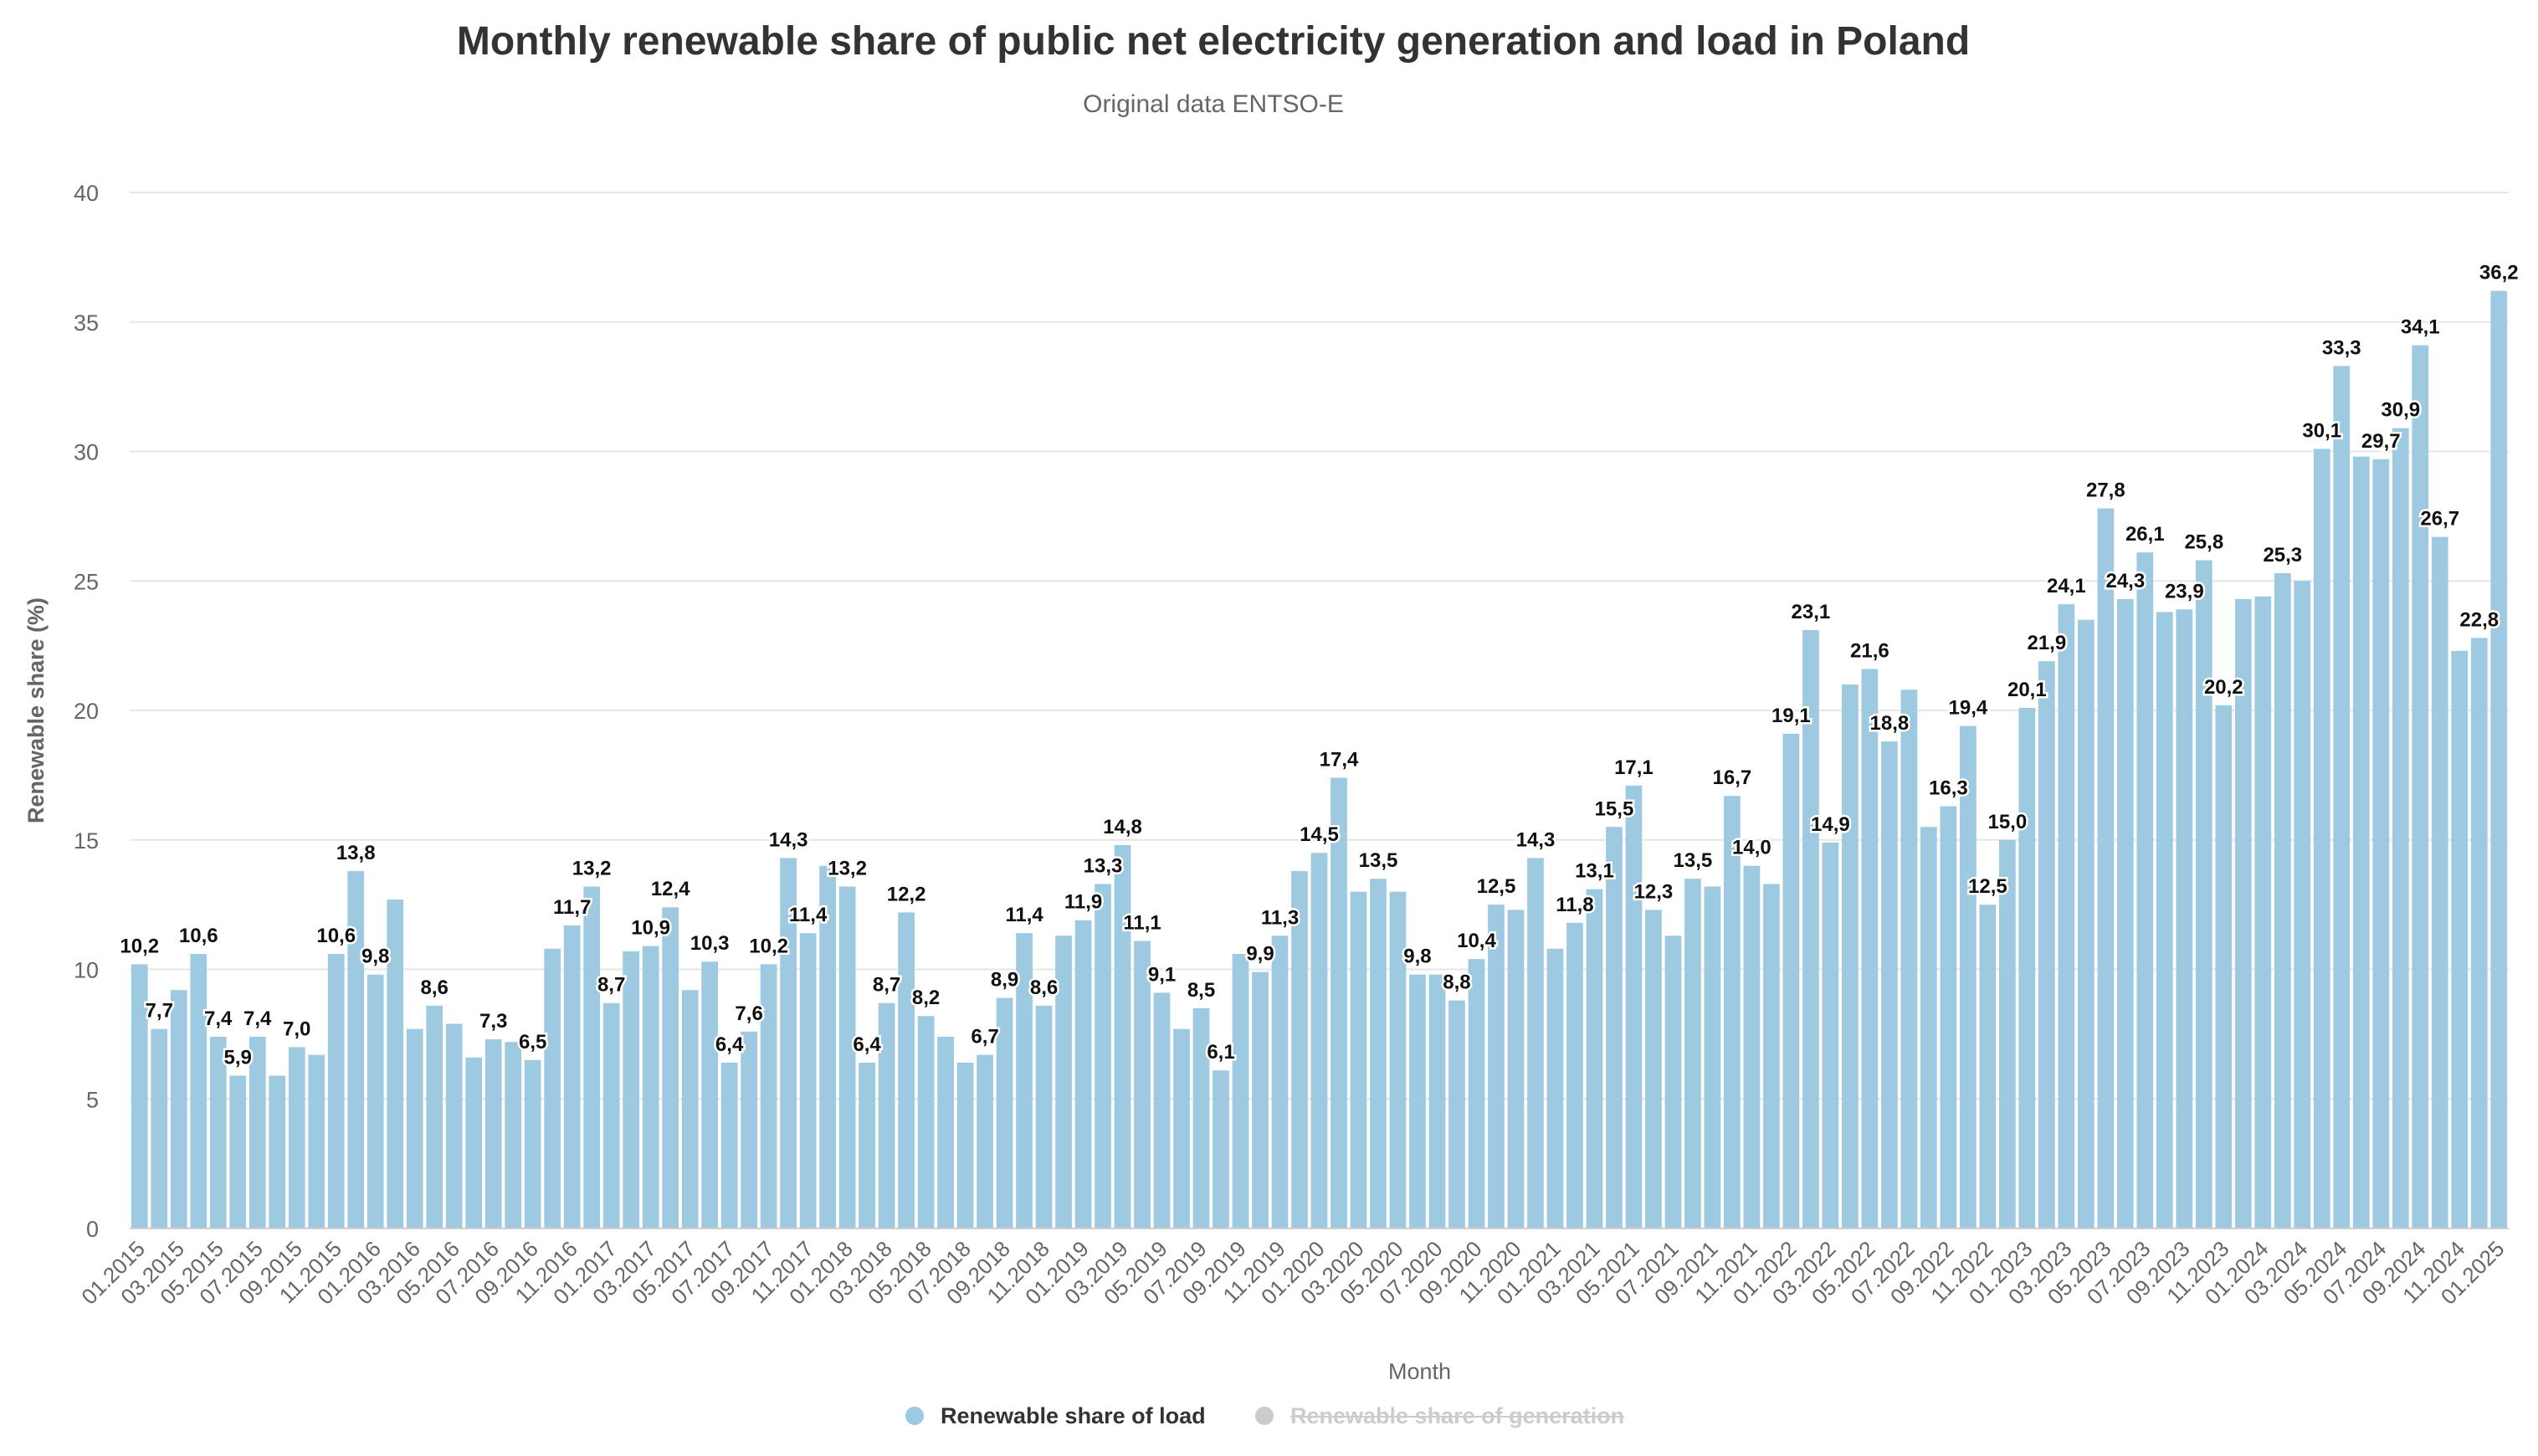 The image size is (2538, 1456). What do you see at coordinates (1439, 1416) in the screenshot?
I see `legend-item-renewable-share-of-generation: Renewable share of generation` at bounding box center [1439, 1416].